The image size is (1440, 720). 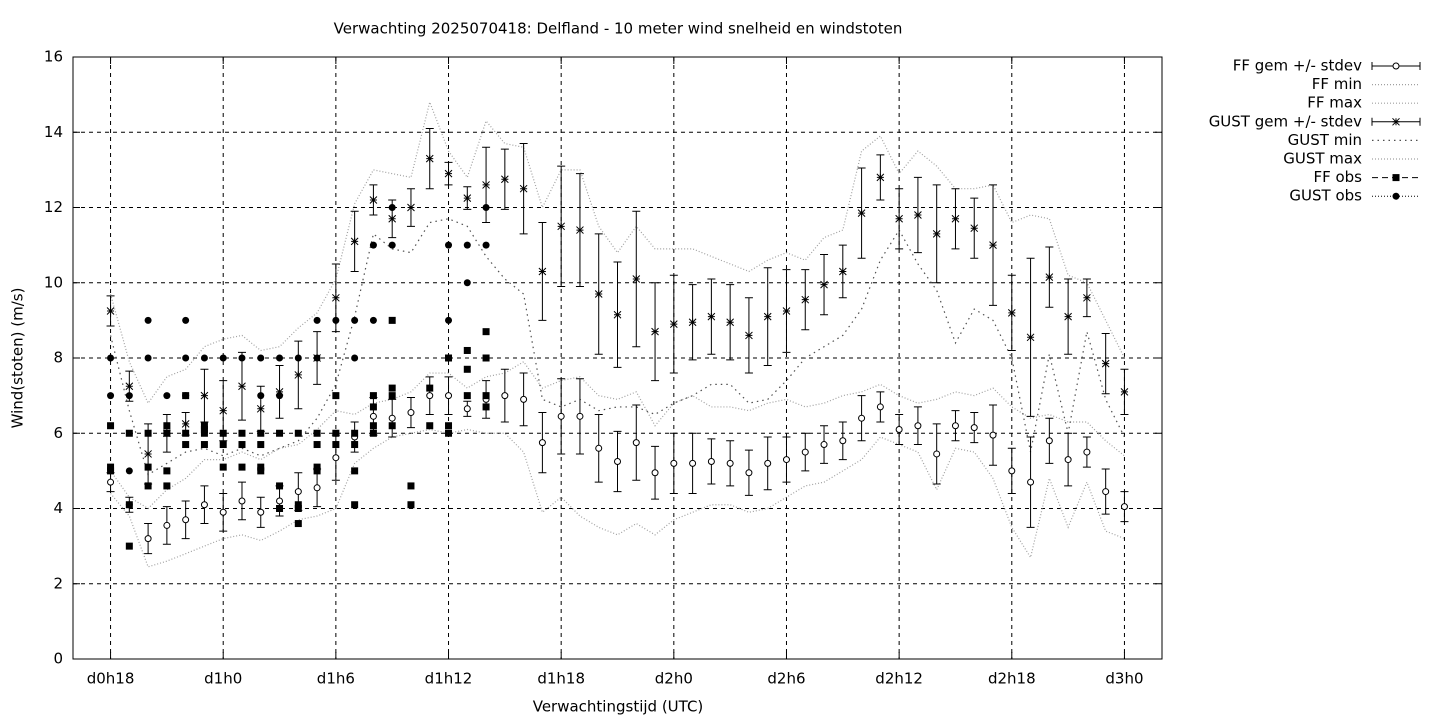 What do you see at coordinates (1396, 178) in the screenshot?
I see `legend-marker` at bounding box center [1396, 178].